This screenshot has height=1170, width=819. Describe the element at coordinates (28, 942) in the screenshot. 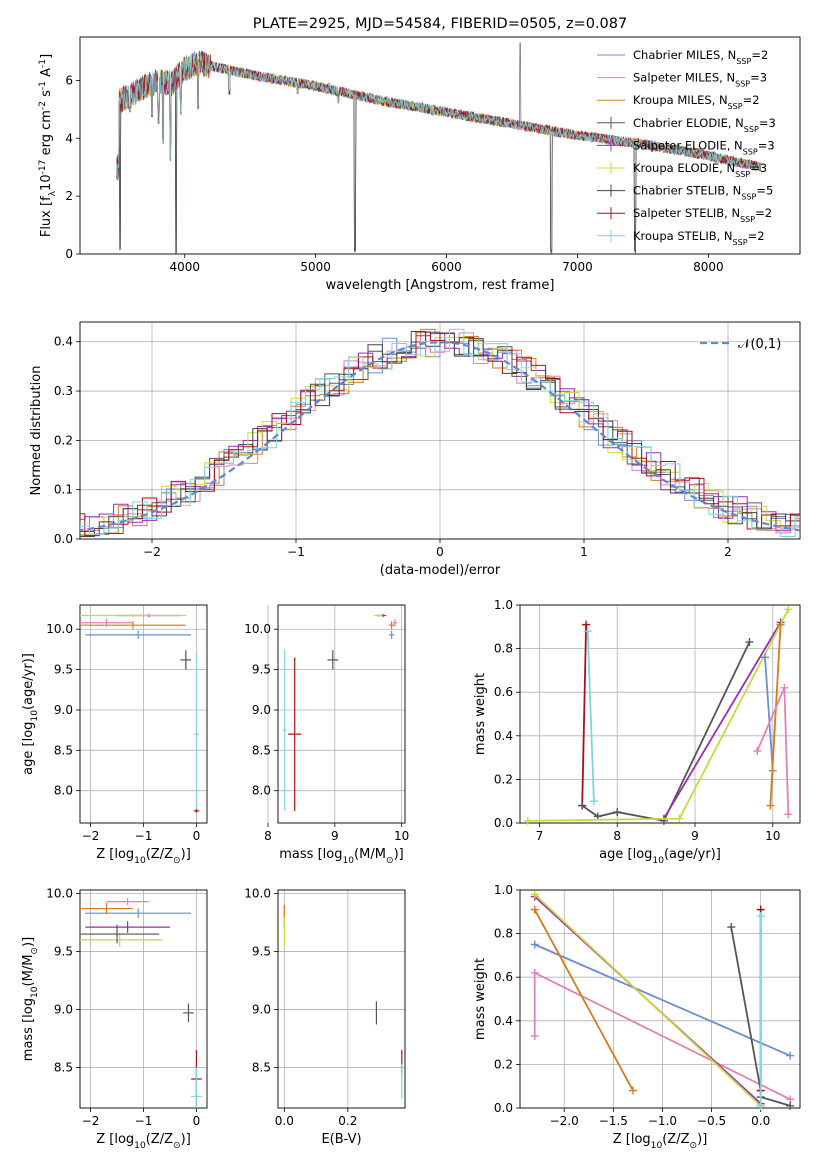

I see `label-fragment: )]` at that location.